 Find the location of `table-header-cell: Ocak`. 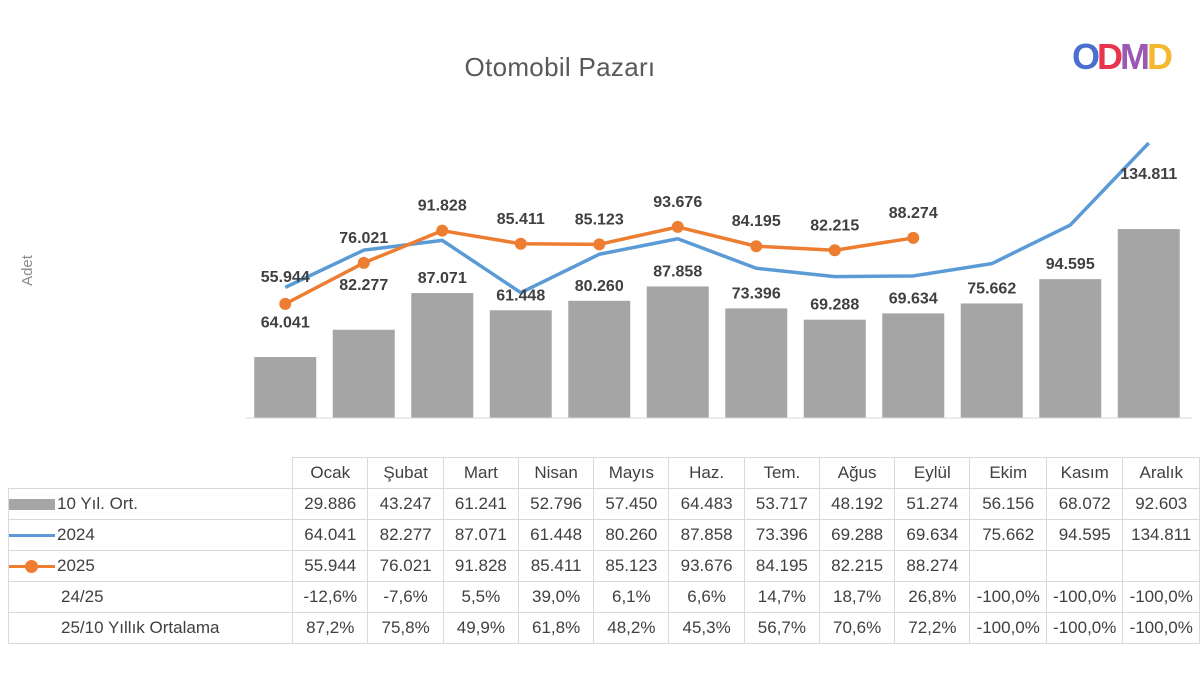

table-header-cell: Ocak is located at coordinates (330, 473).